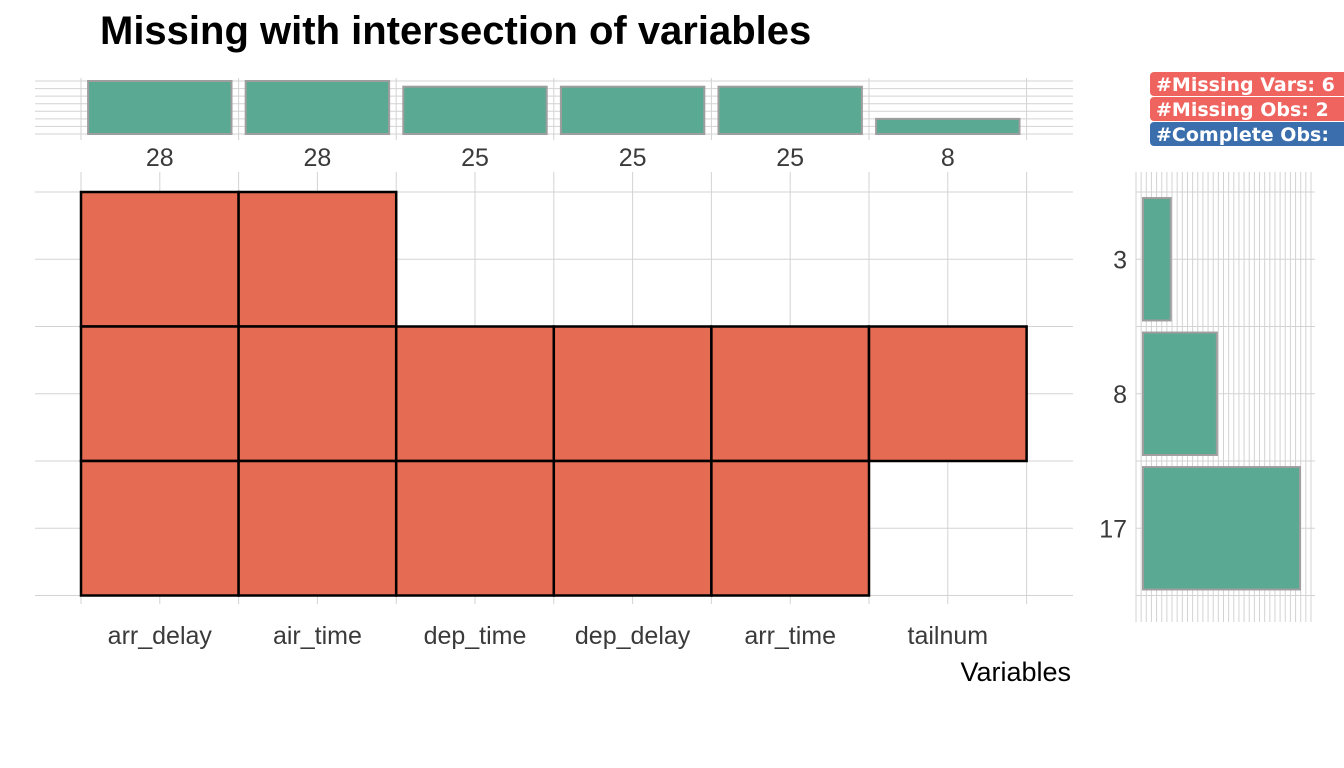  What do you see at coordinates (550, 158) in the screenshot?
I see `top-bar-data-labels: 28 28 25 25 25 8` at bounding box center [550, 158].